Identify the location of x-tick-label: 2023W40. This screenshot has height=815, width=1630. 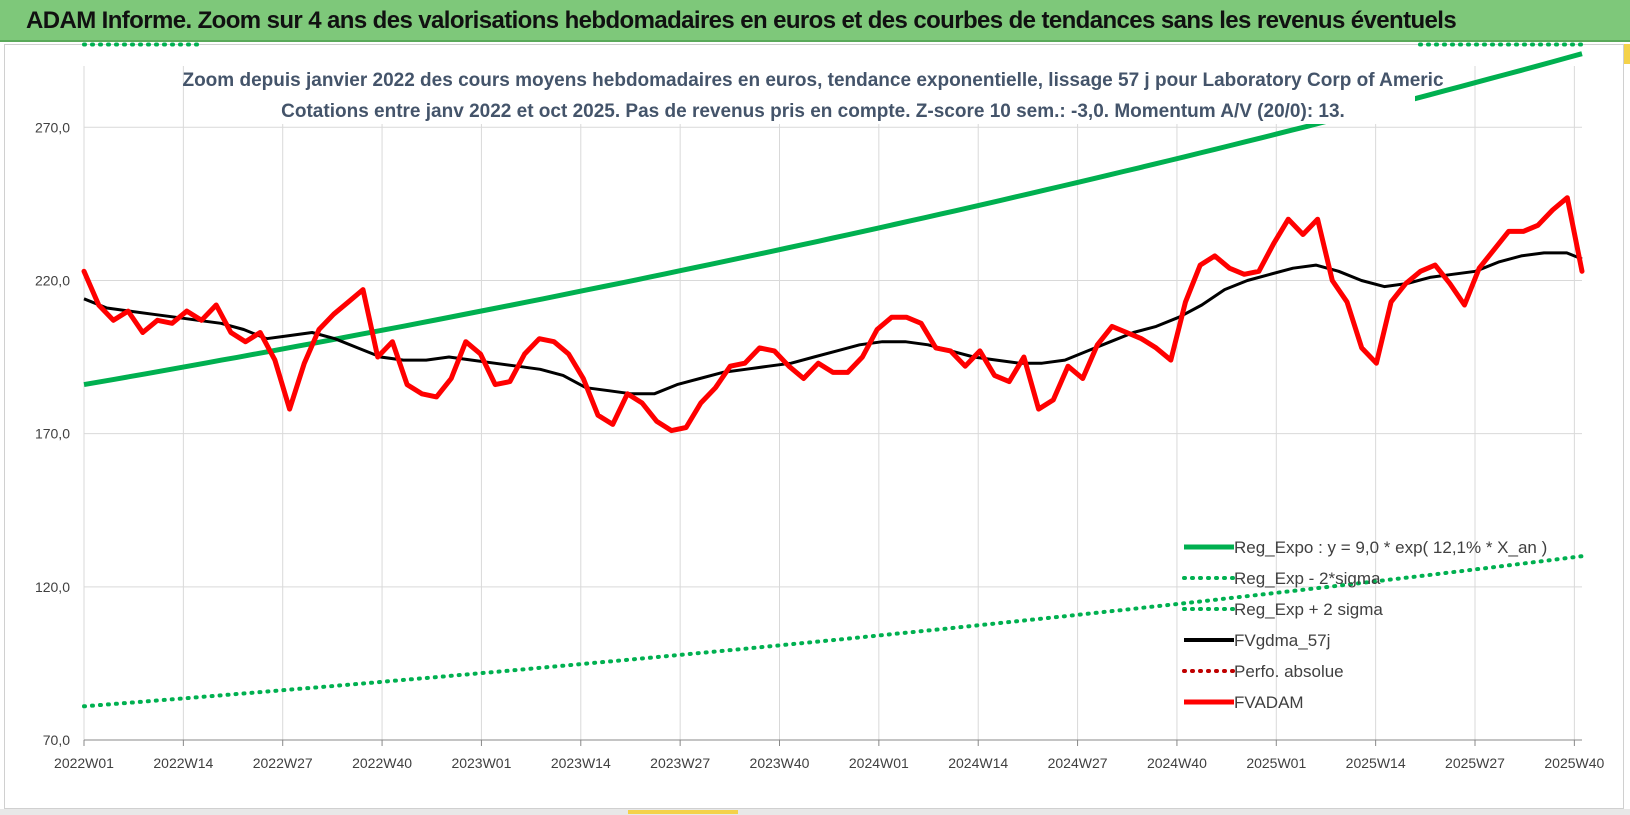
(780, 763).